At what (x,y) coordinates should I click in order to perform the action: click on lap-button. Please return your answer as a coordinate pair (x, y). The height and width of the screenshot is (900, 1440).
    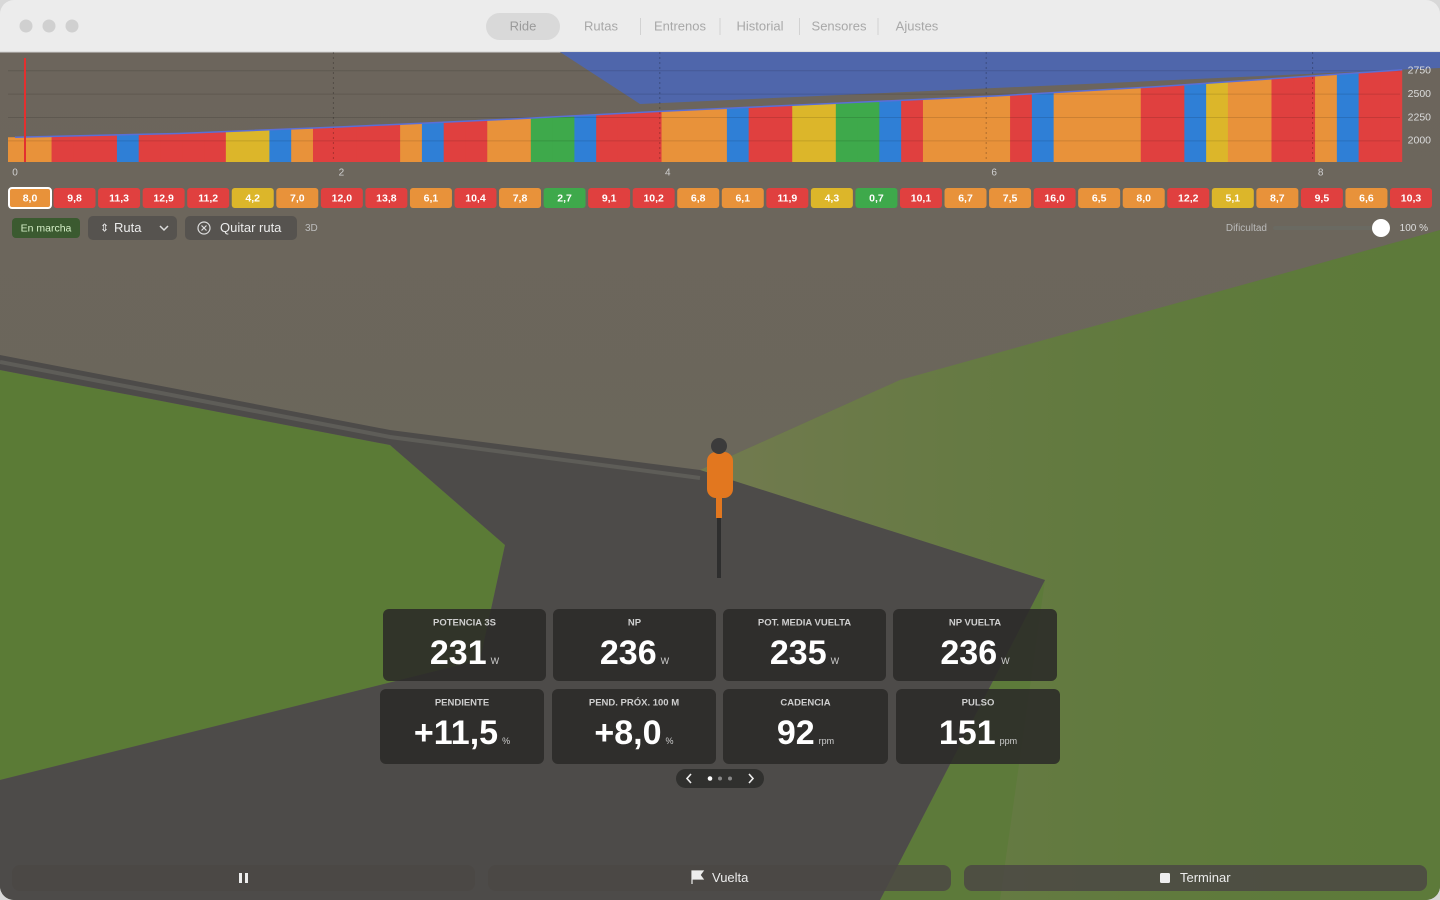
    Looking at the image, I should click on (719, 878).